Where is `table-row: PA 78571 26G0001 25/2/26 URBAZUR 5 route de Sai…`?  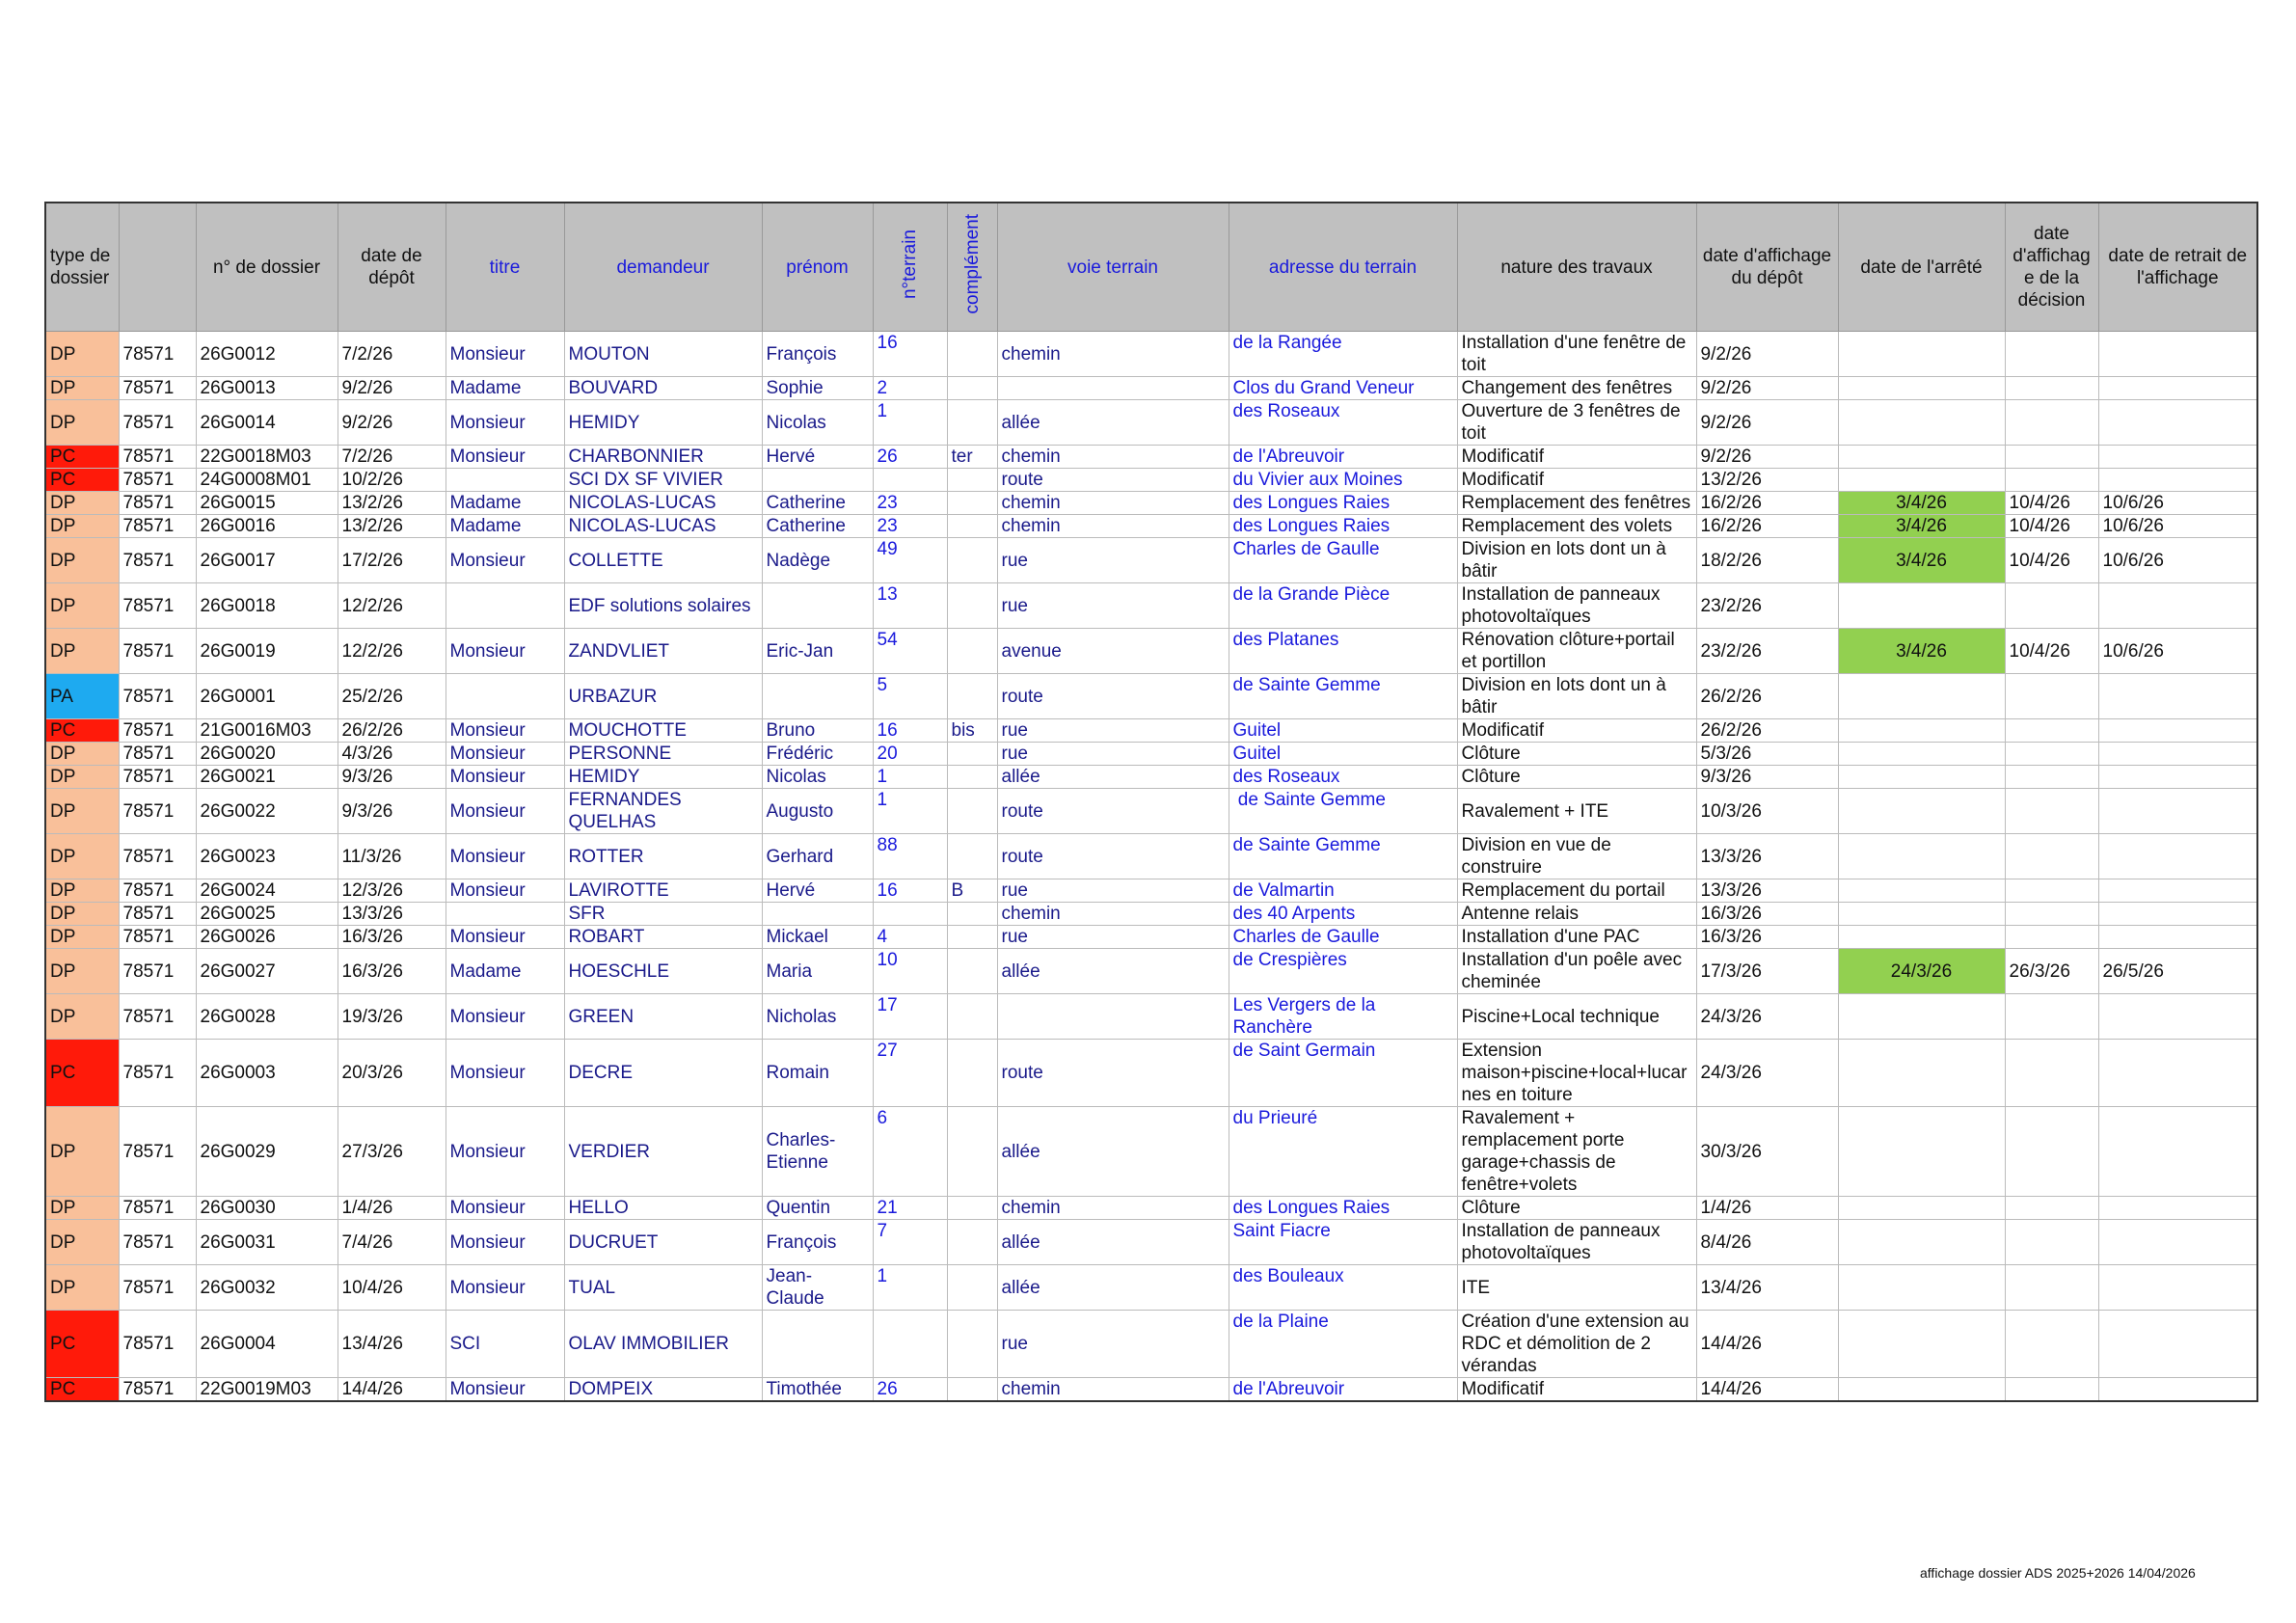
table-row: PA 78571 26G0001 25/2/26 URBAZUR 5 route de Sai… is located at coordinates (1151, 696).